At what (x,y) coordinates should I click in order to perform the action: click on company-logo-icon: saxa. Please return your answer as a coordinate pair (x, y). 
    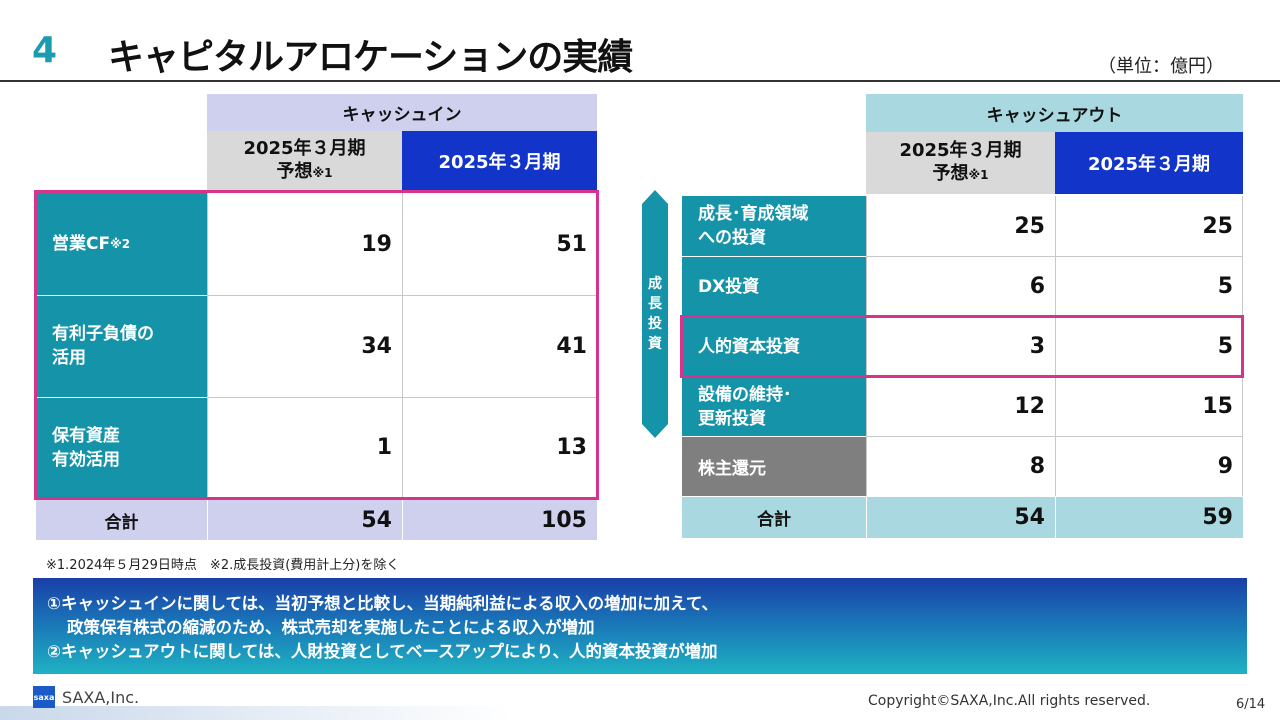
    Looking at the image, I should click on (44, 697).